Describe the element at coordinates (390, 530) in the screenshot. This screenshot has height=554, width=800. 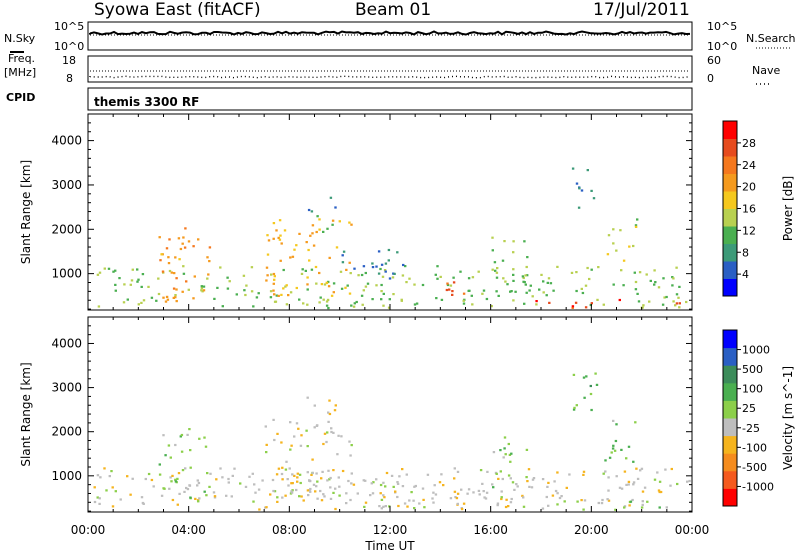
I see `x-tick-label: 12:00` at that location.